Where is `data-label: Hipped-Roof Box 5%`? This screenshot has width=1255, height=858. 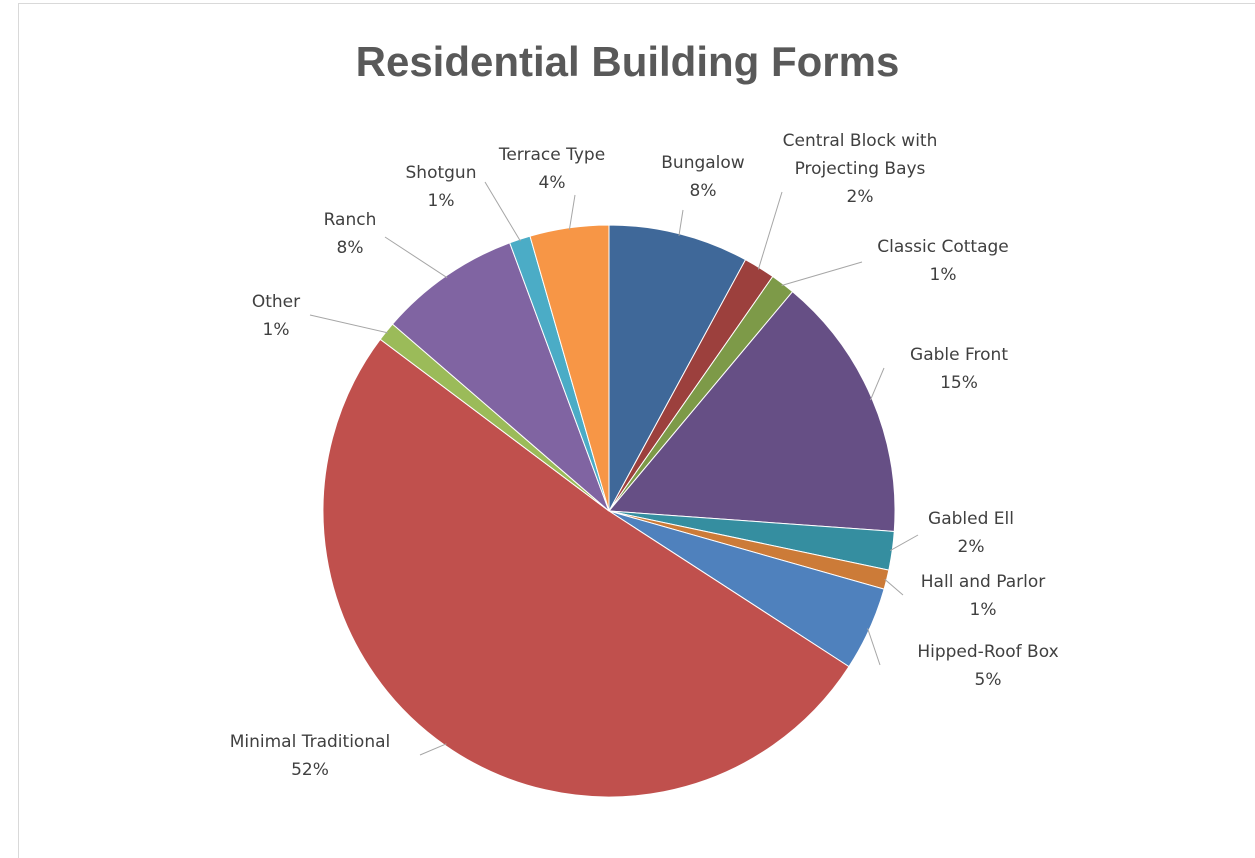 data-label: Hipped-Roof Box 5% is located at coordinates (987, 666).